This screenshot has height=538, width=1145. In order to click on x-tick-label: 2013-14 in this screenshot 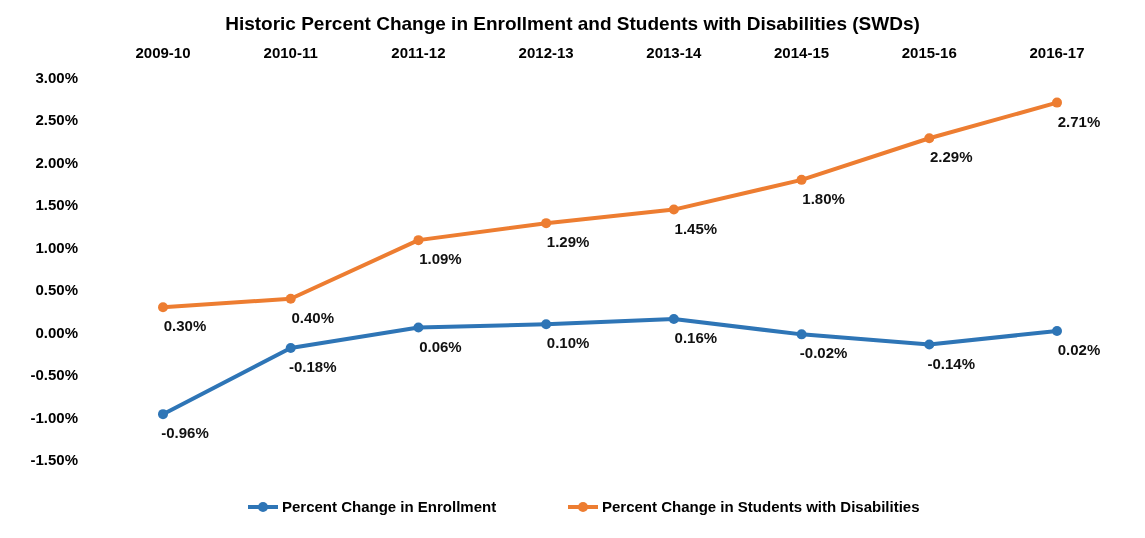, I will do `click(674, 52)`.